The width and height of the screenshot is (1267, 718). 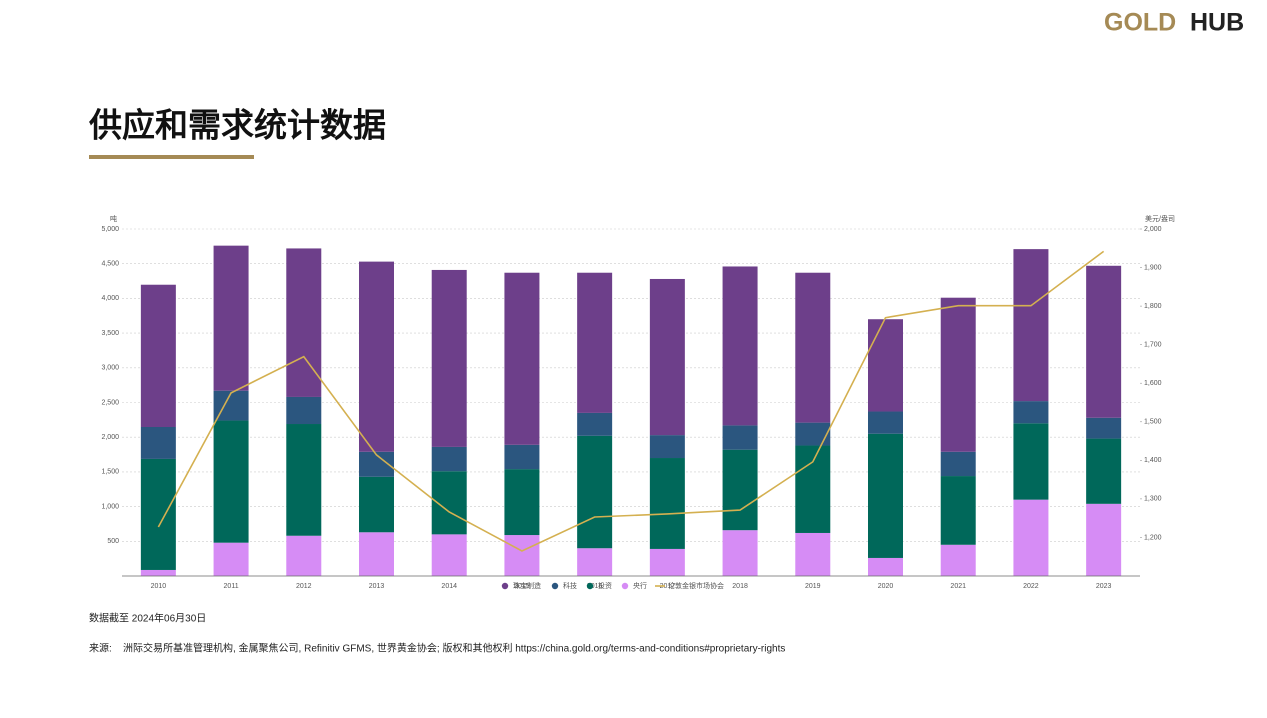 What do you see at coordinates (1160, 218) in the screenshot?
I see `y2-axis-label: 美元/盎司` at bounding box center [1160, 218].